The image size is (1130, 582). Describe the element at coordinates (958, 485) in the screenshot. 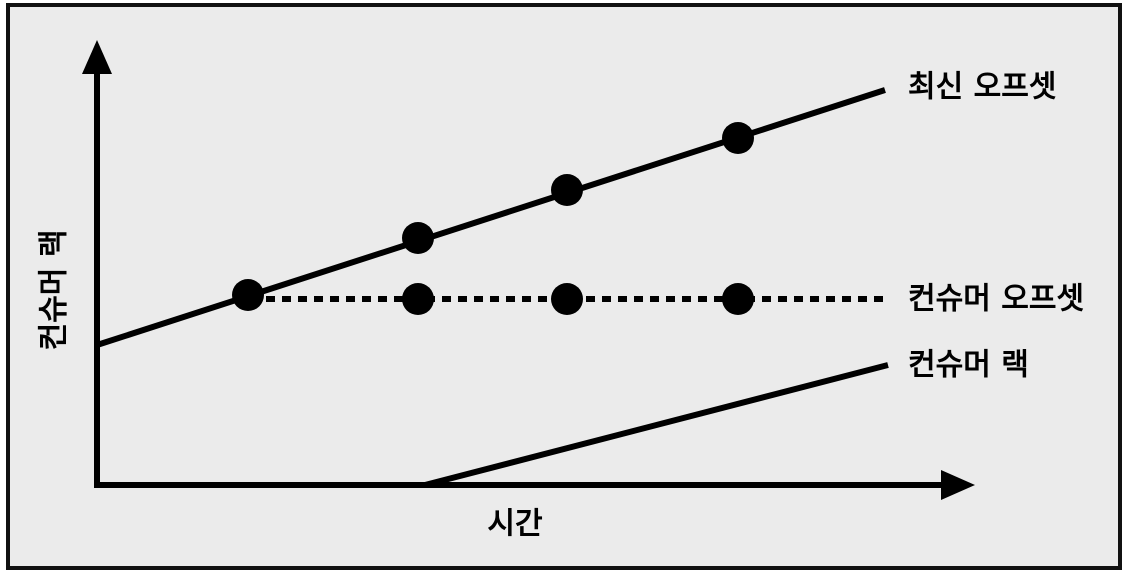

I see `x-axis-arrow` at that location.